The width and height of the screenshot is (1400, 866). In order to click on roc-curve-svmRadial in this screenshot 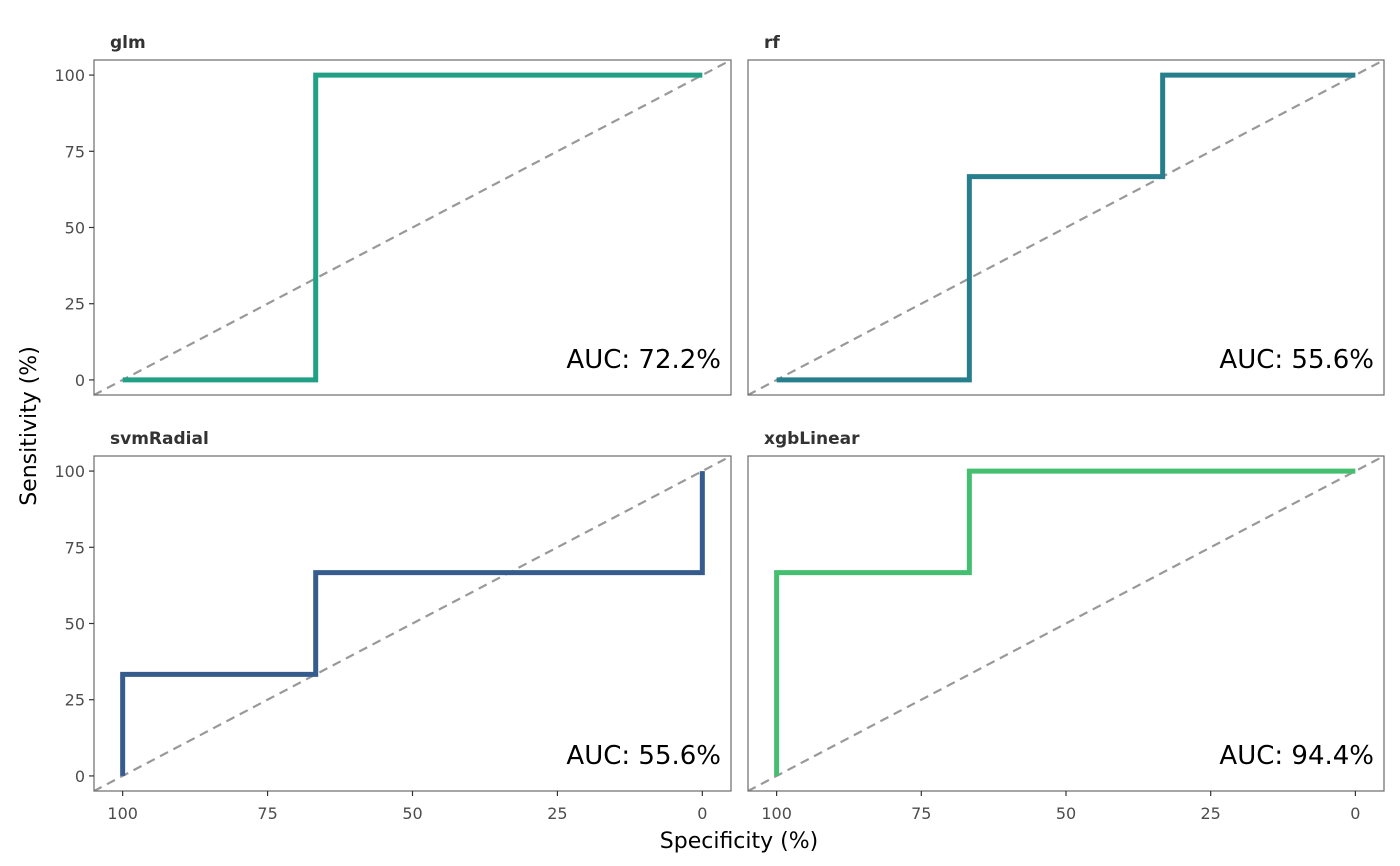, I will do `click(412, 623)`.